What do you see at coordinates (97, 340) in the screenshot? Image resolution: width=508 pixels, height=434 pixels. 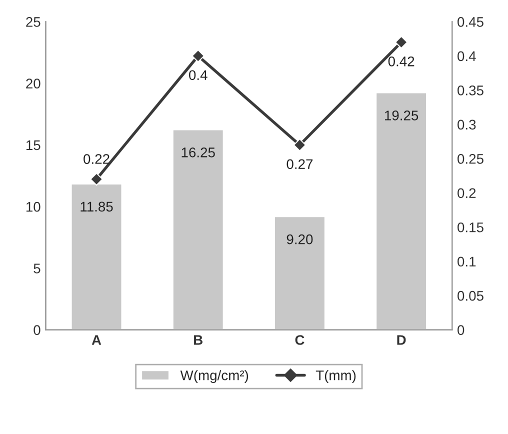 I see `x-tick-label: A` at bounding box center [97, 340].